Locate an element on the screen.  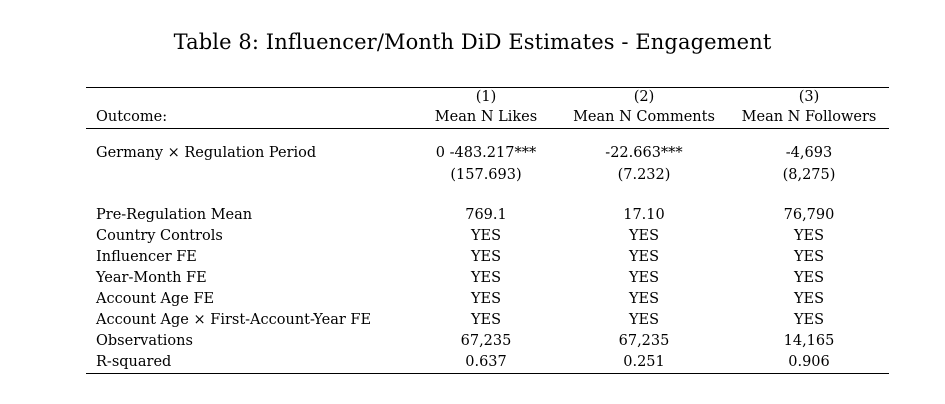
column-header-likes: Mean N Likes is located at coordinates (486, 117).